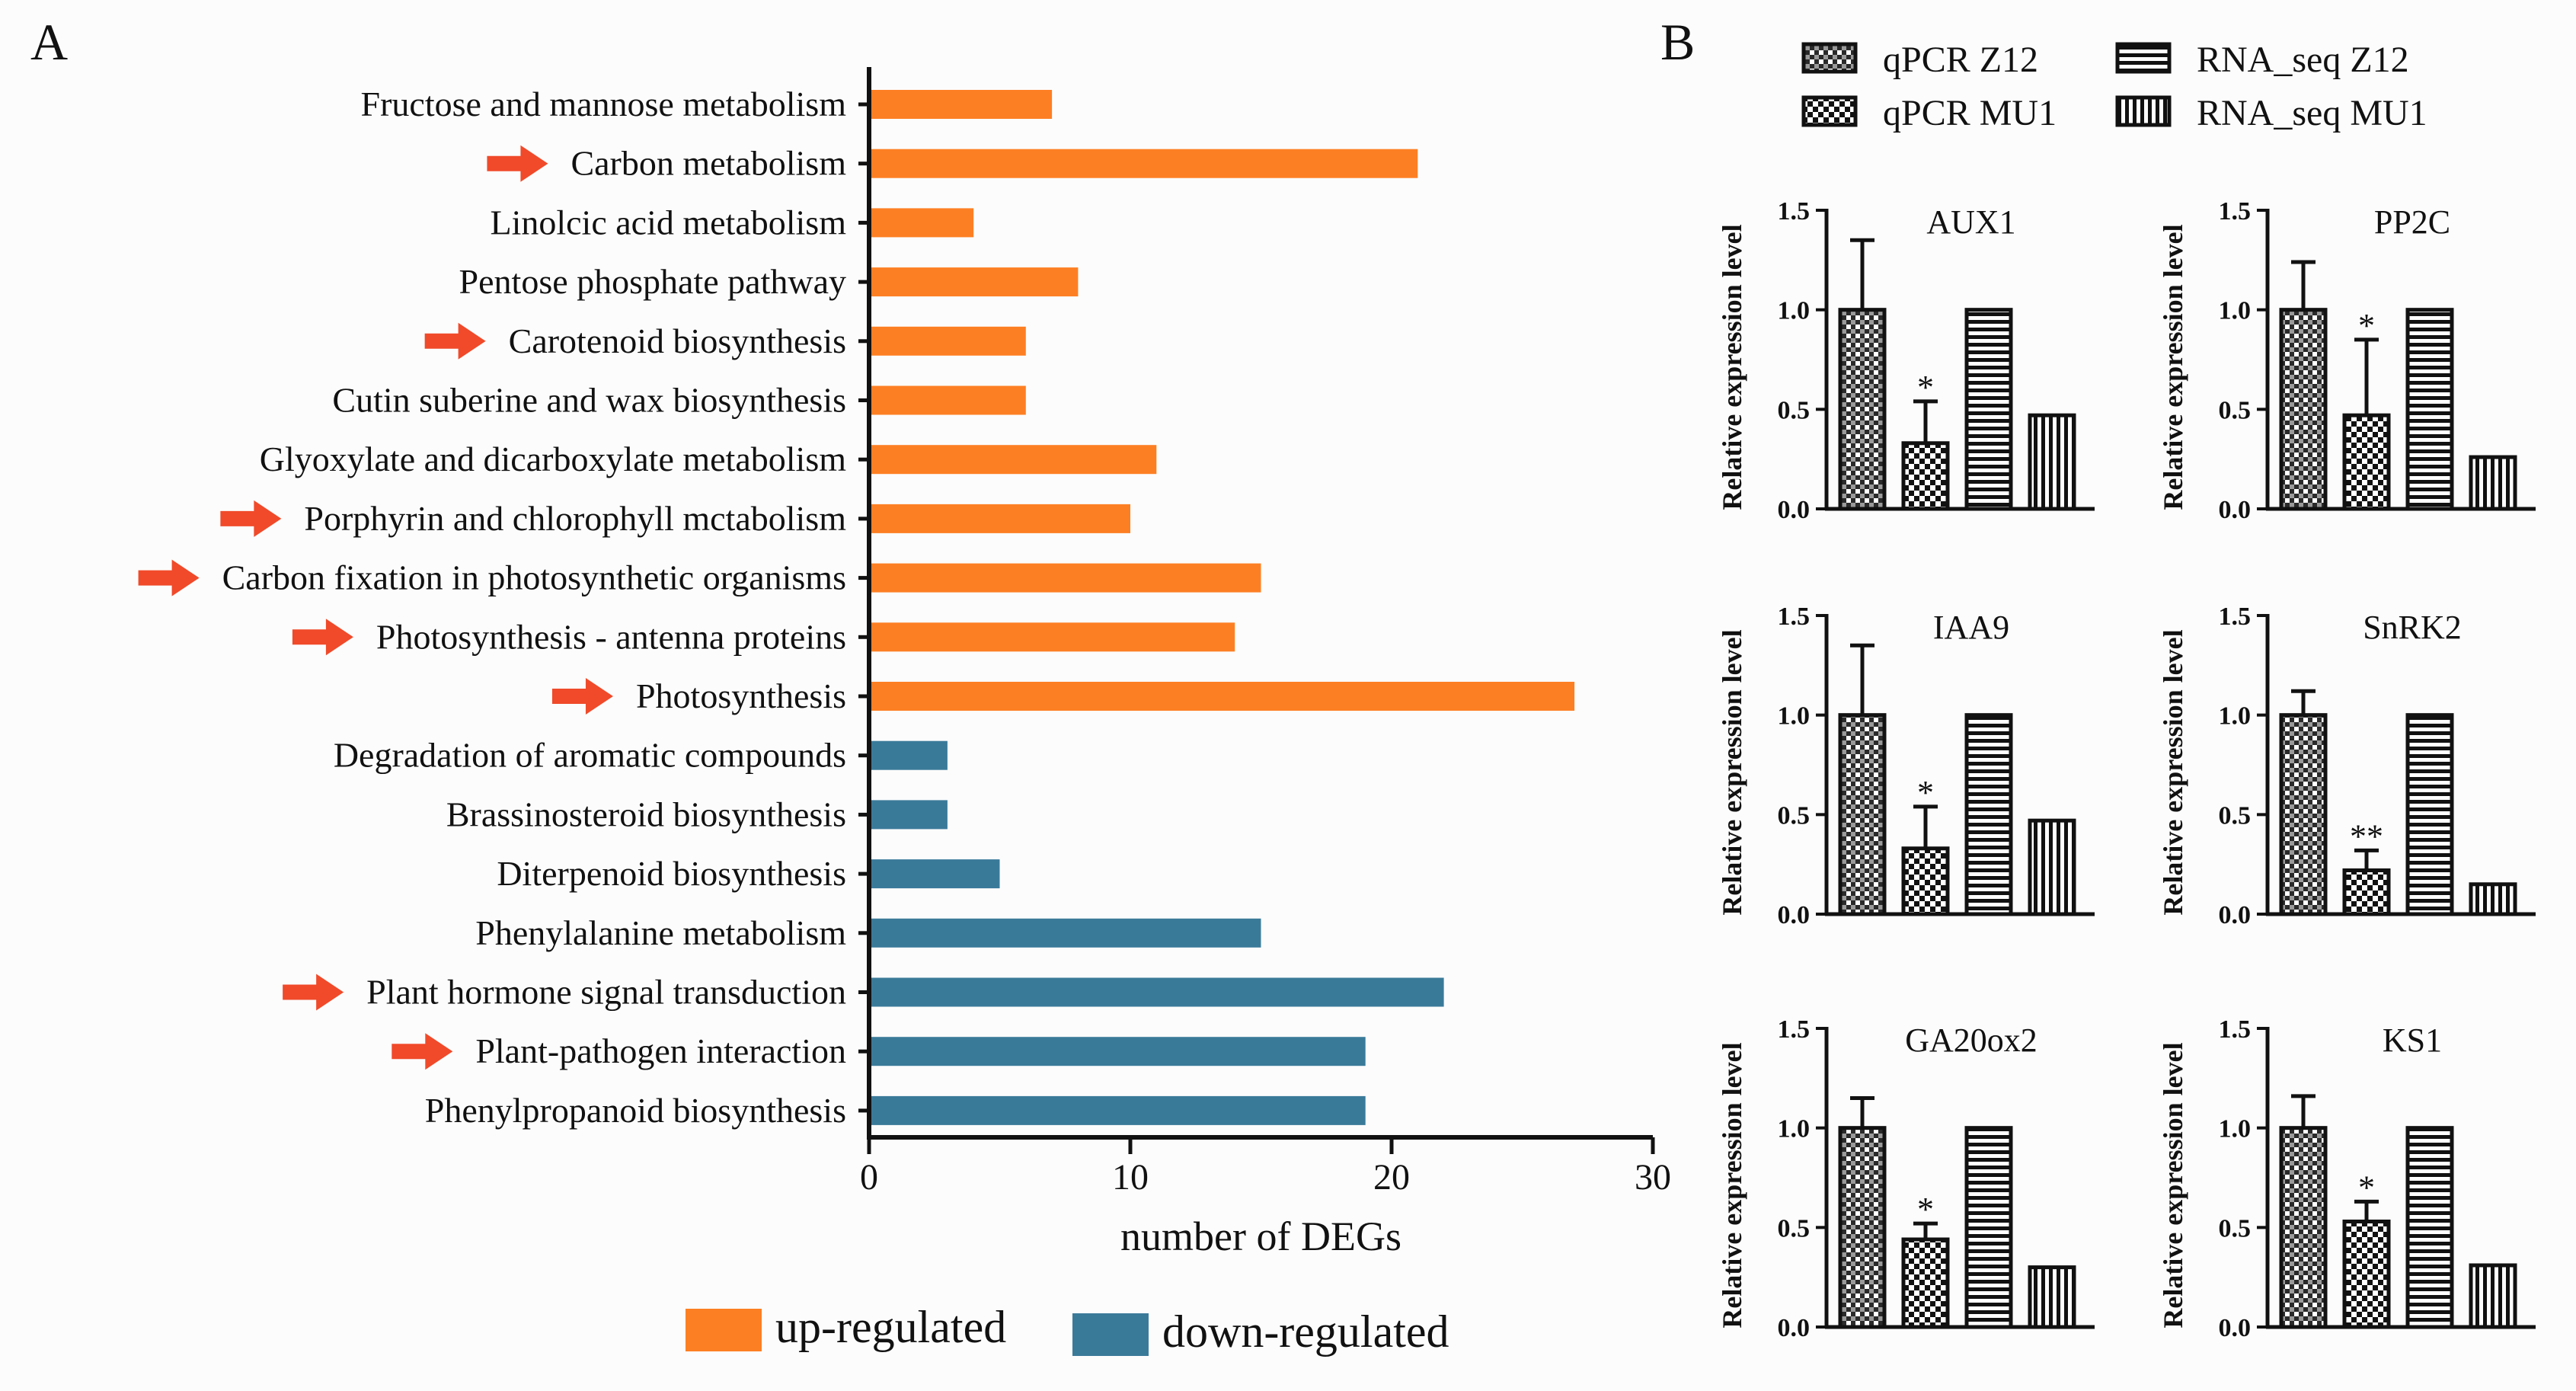 This screenshot has width=2576, height=1391. Describe the element at coordinates (1971, 1040) in the screenshot. I see `chart-title: GA20ox2` at that location.